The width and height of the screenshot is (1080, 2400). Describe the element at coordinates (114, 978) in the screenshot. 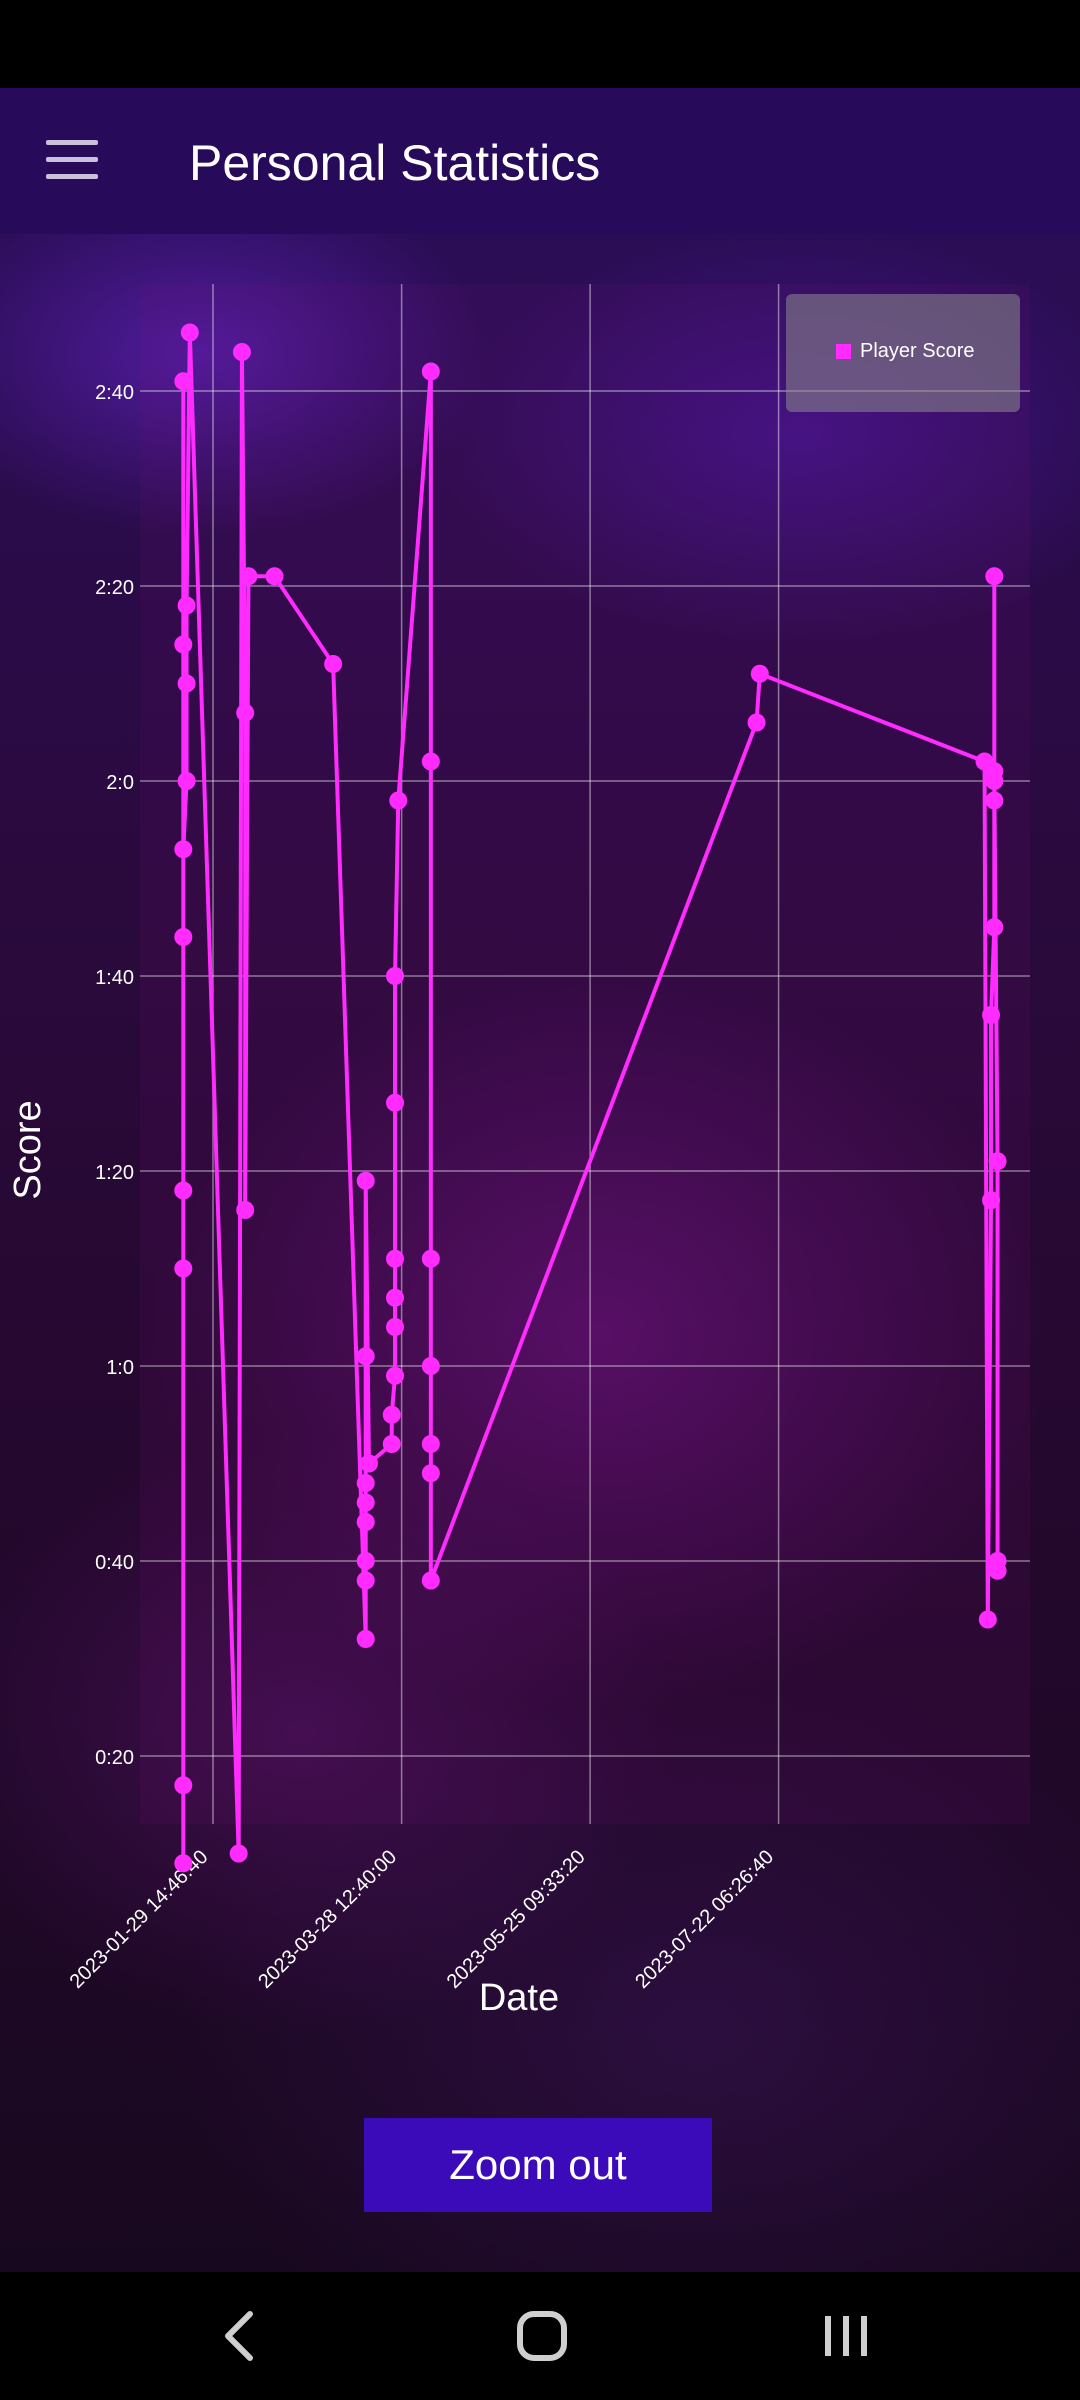

I see `y-tick-label: 1:40` at that location.